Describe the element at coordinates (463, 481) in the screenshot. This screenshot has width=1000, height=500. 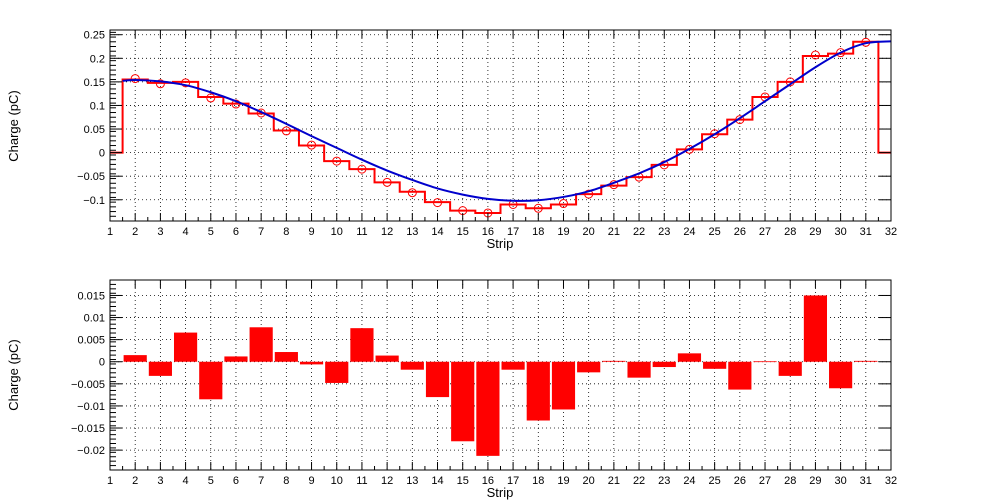
I see `bottom-x-tick-label: 15` at that location.